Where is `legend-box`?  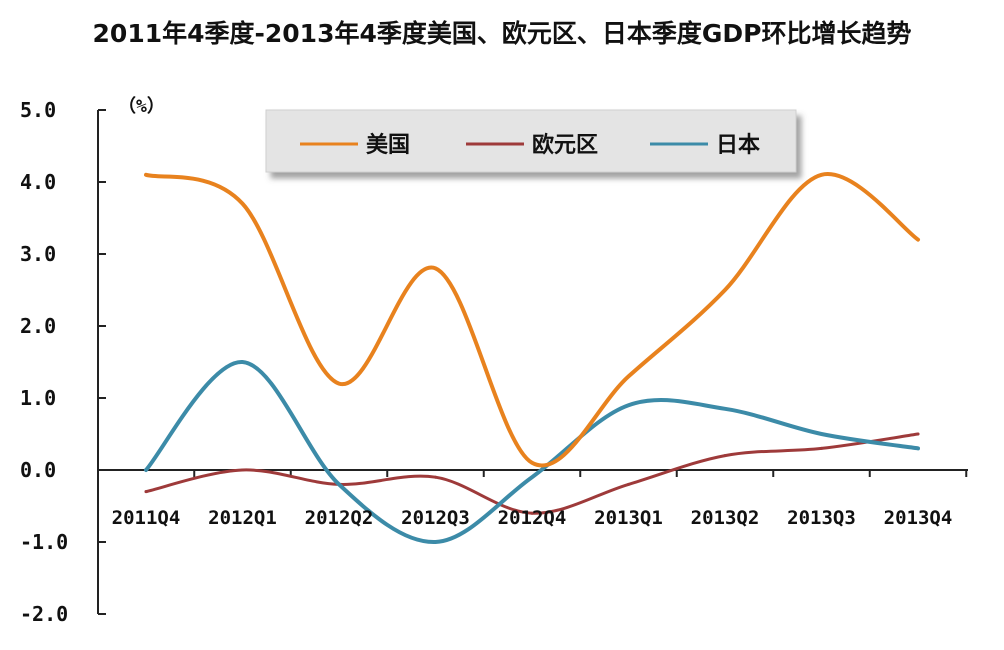 legend-box is located at coordinates (531, 141).